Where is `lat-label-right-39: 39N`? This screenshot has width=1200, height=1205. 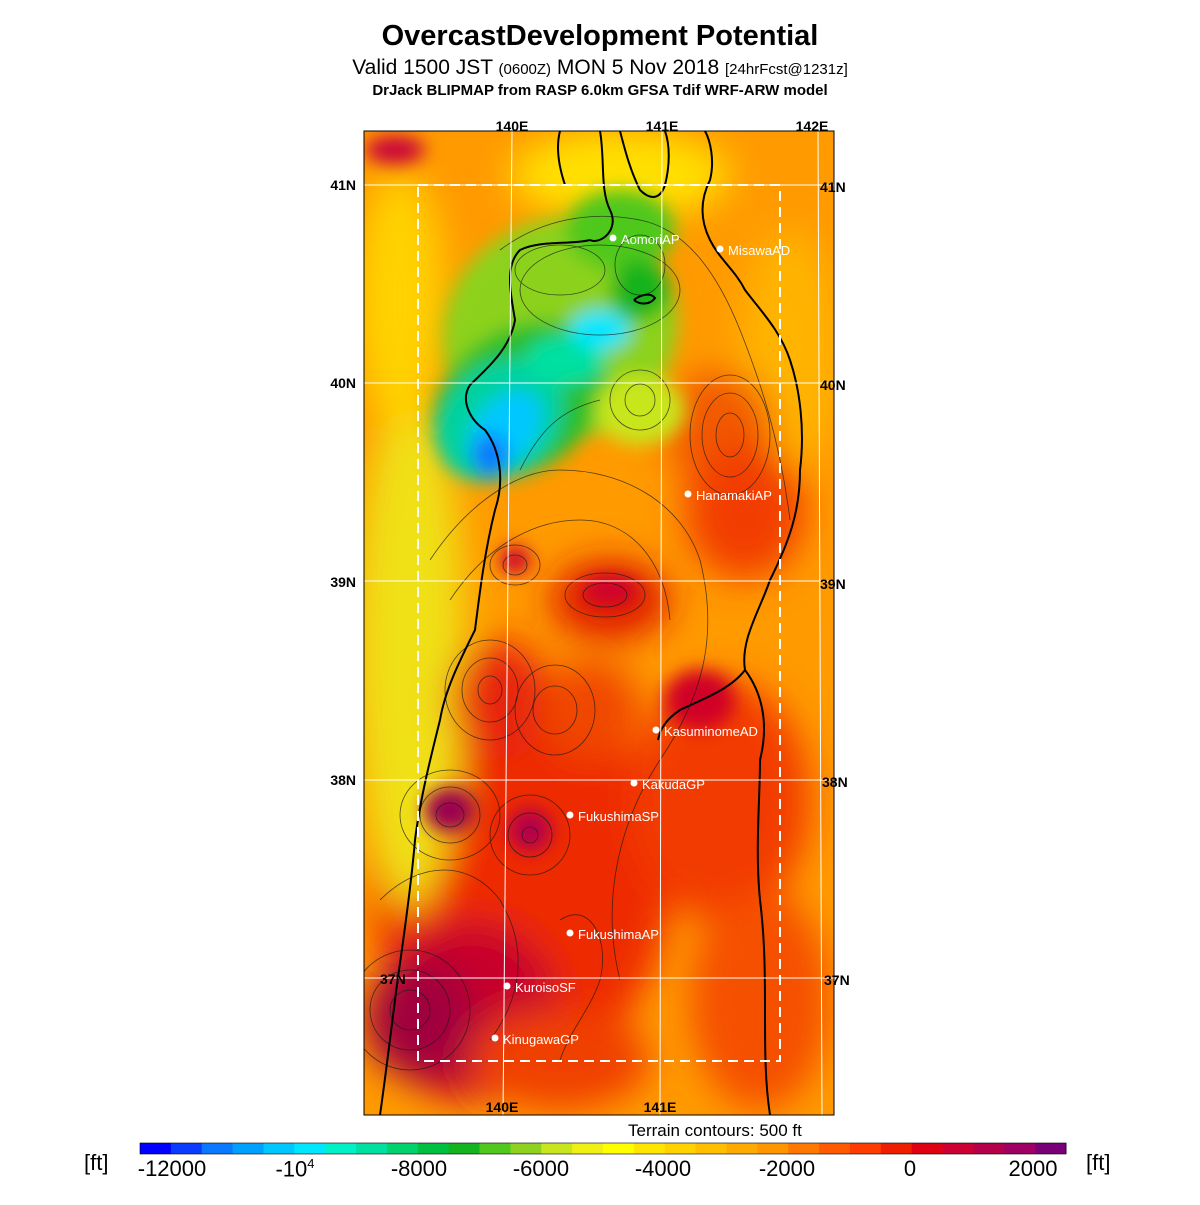 lat-label-right-39: 39N is located at coordinates (833, 584).